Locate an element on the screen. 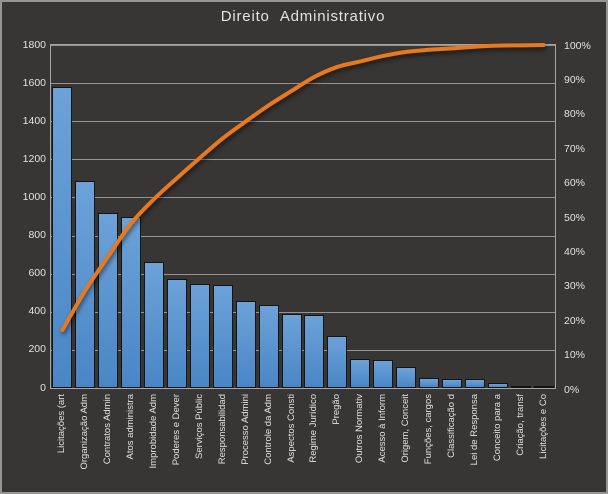  category-label: Aspectos Consti is located at coordinates (291, 428).